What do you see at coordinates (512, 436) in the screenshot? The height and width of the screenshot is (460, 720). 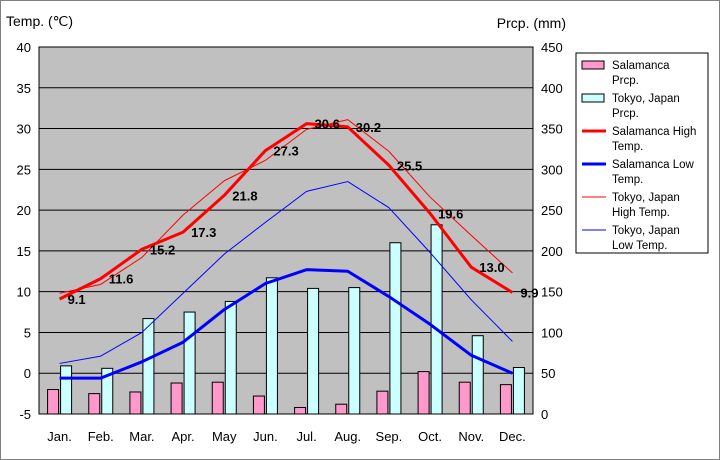 I see `x-tick-label: Dec.` at bounding box center [512, 436].